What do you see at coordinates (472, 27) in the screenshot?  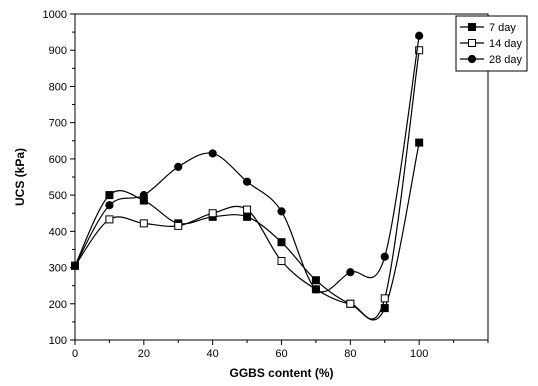 I see `legend-marker-7-day` at bounding box center [472, 27].